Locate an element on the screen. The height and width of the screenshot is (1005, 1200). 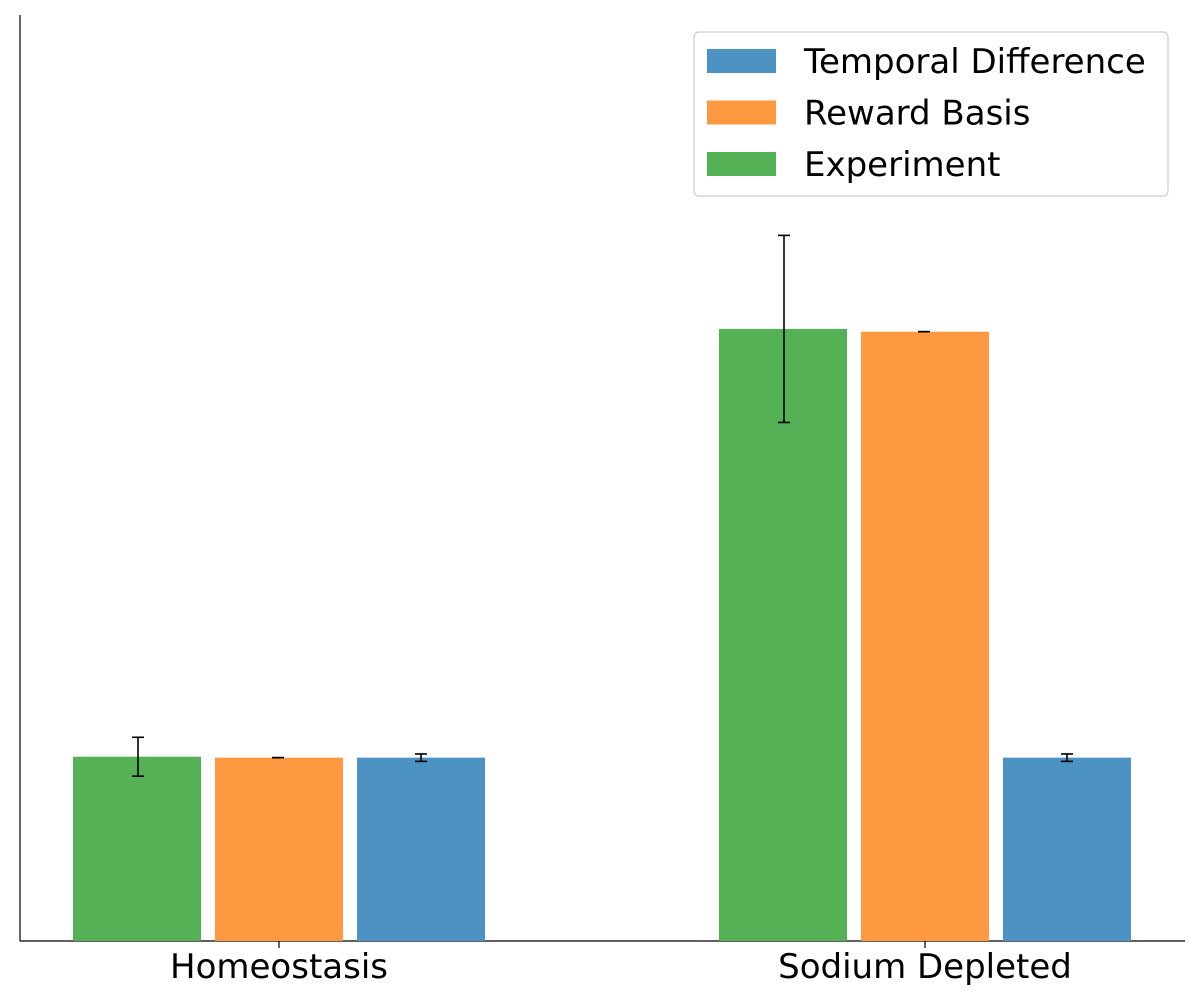
bar-experiment-sodium-depleted is located at coordinates (783, 634).